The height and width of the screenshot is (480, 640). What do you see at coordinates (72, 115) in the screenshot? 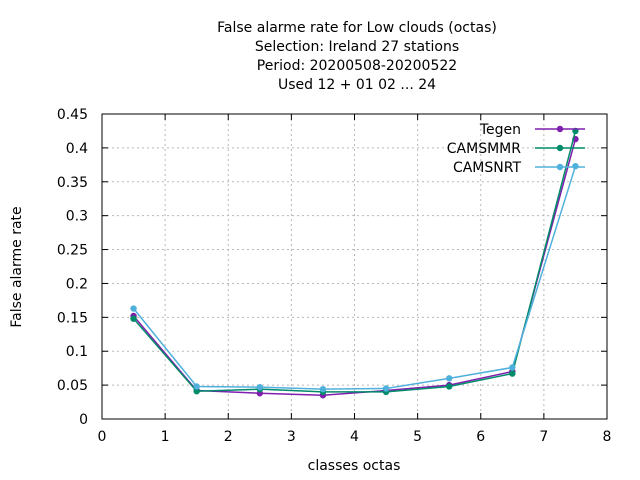
I see `y-tick-label: 0.45` at bounding box center [72, 115].